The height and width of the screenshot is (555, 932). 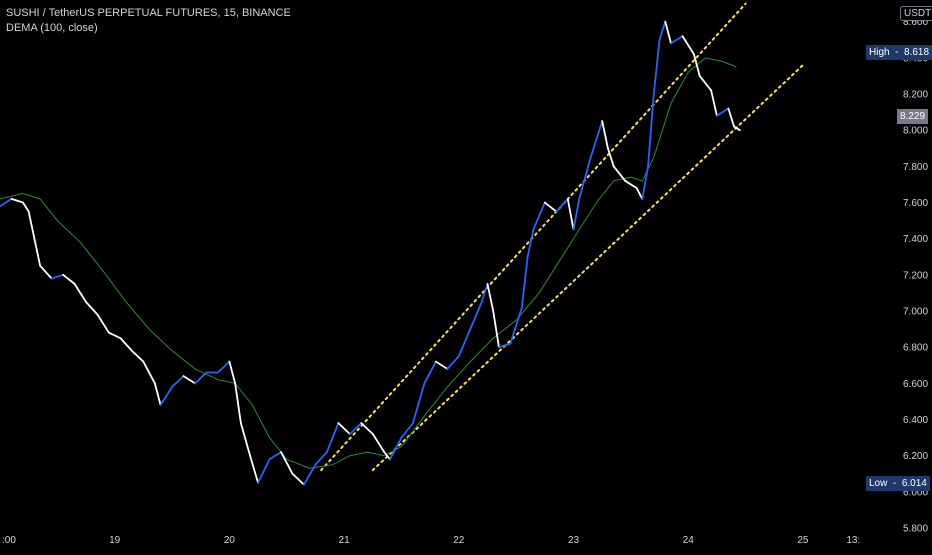 I want to click on y-tick-label: 6.200, so click(x=915, y=456).